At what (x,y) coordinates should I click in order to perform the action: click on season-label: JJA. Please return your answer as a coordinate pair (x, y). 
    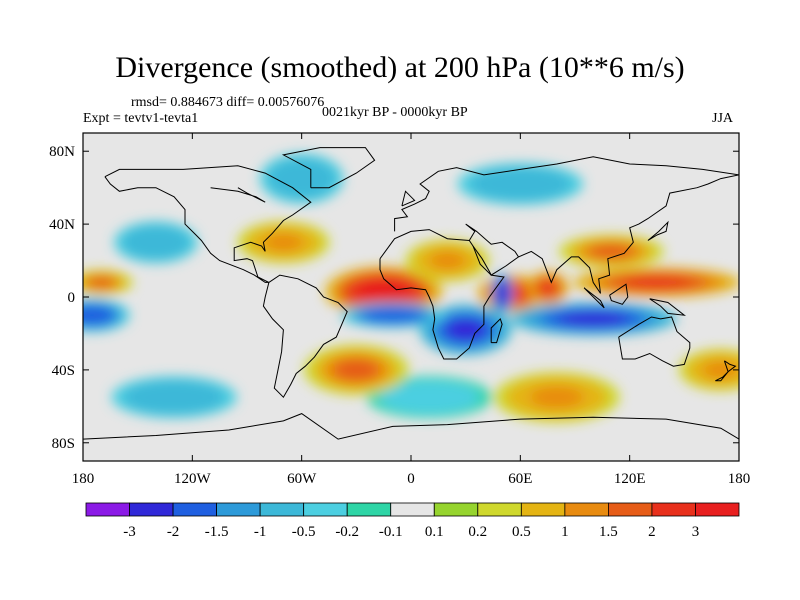
    Looking at the image, I should click on (723, 118).